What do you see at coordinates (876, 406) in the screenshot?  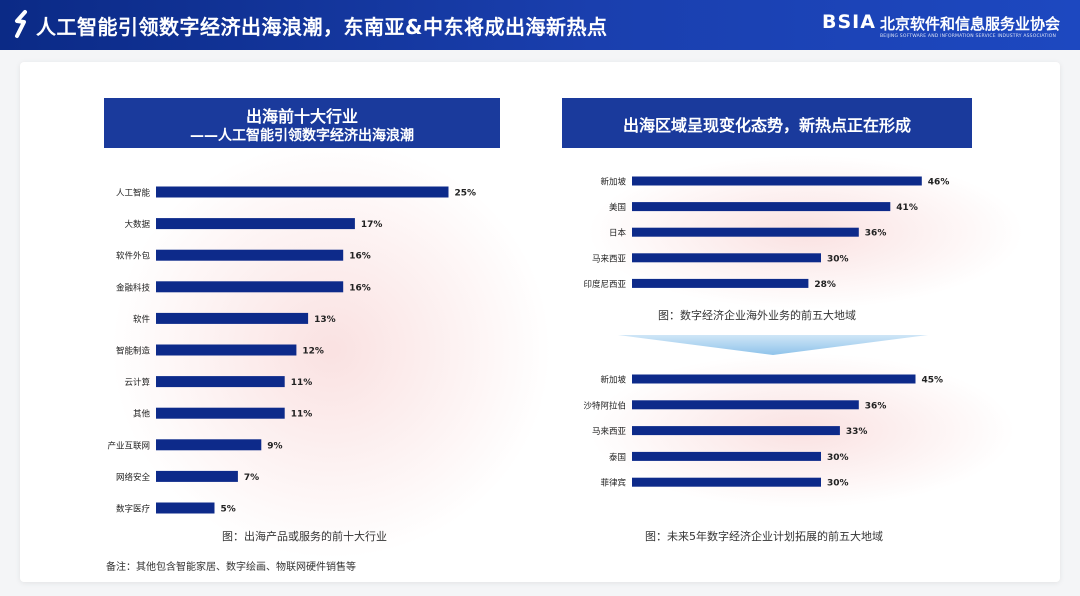 I see `future-region-value-label: 36%` at bounding box center [876, 406].